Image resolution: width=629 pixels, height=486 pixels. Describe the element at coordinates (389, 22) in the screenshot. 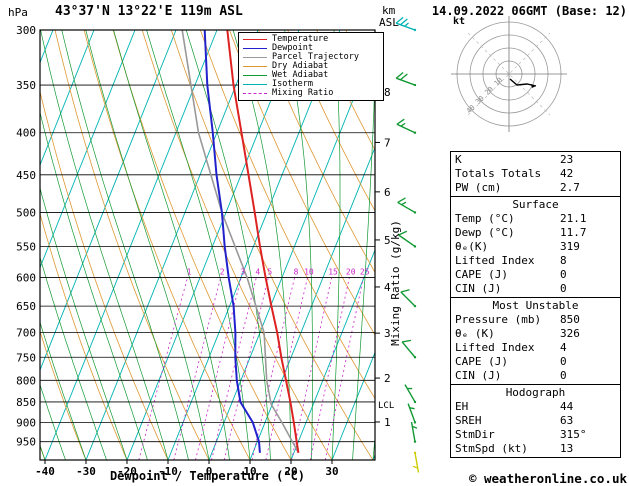

I see `asl-axis-label: ASL` at that location.